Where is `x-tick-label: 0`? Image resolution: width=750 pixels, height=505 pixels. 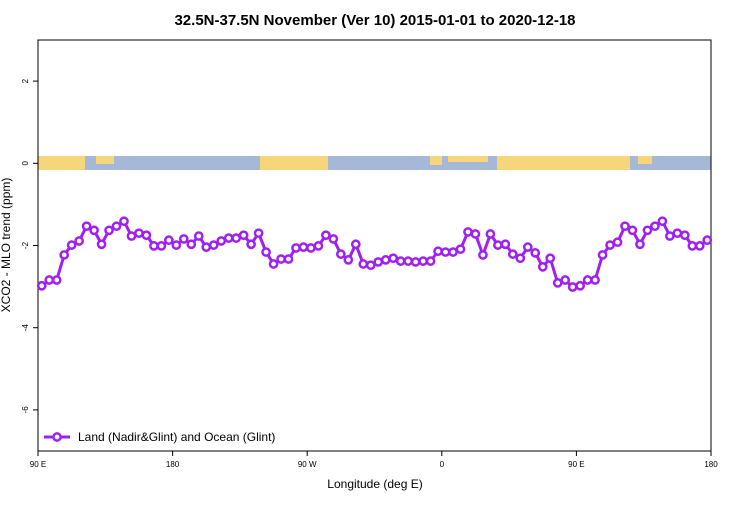
x-tick-label: 0 is located at coordinates (442, 464).